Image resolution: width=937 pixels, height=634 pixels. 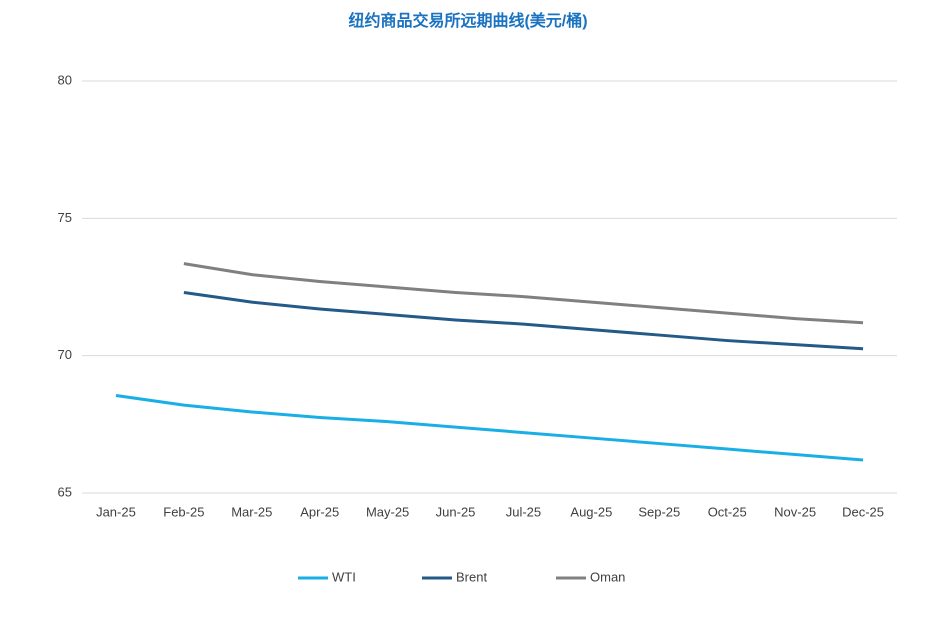 What do you see at coordinates (65, 491) in the screenshot?
I see `y-tick-label: 65` at bounding box center [65, 491].